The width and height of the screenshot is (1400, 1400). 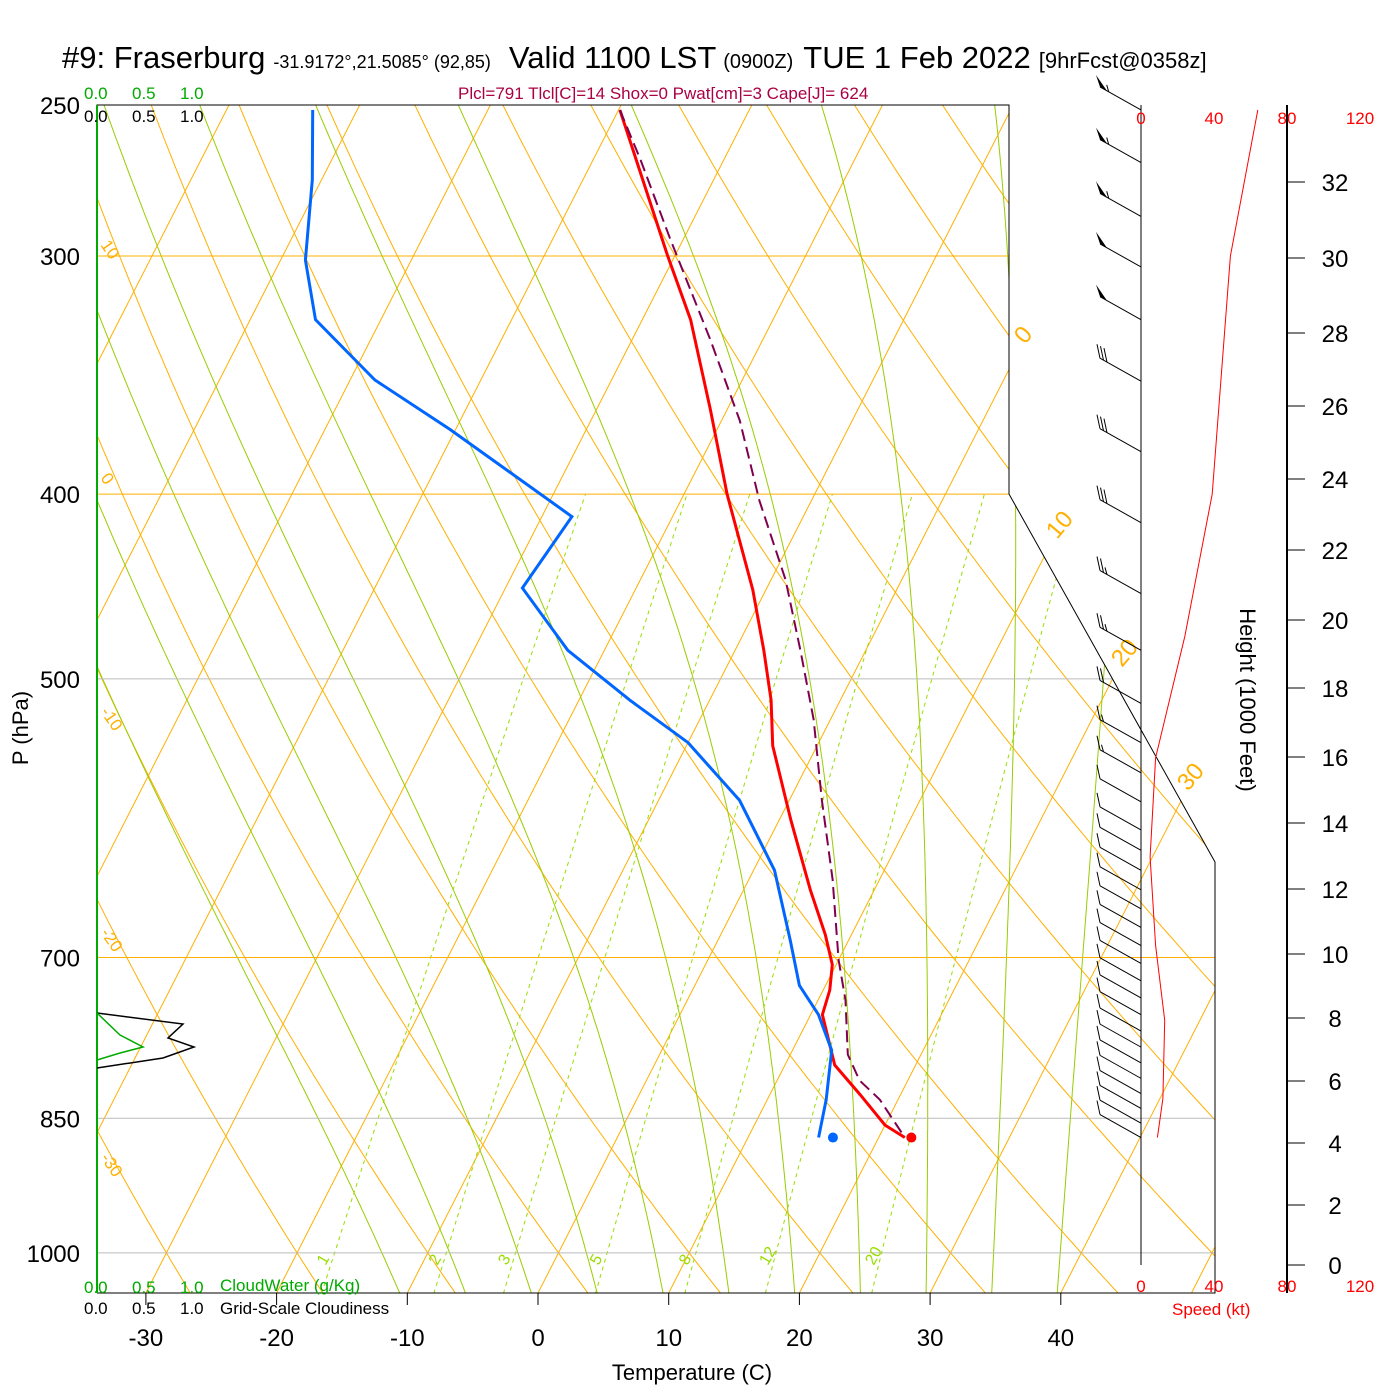 What do you see at coordinates (146, 1338) in the screenshot?
I see `x-tick-label: -30` at bounding box center [146, 1338].